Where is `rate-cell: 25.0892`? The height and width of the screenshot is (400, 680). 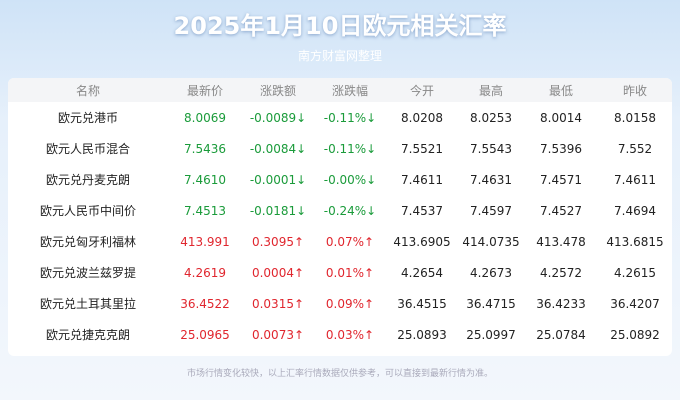 rate-cell: 25.0892 is located at coordinates (635, 334).